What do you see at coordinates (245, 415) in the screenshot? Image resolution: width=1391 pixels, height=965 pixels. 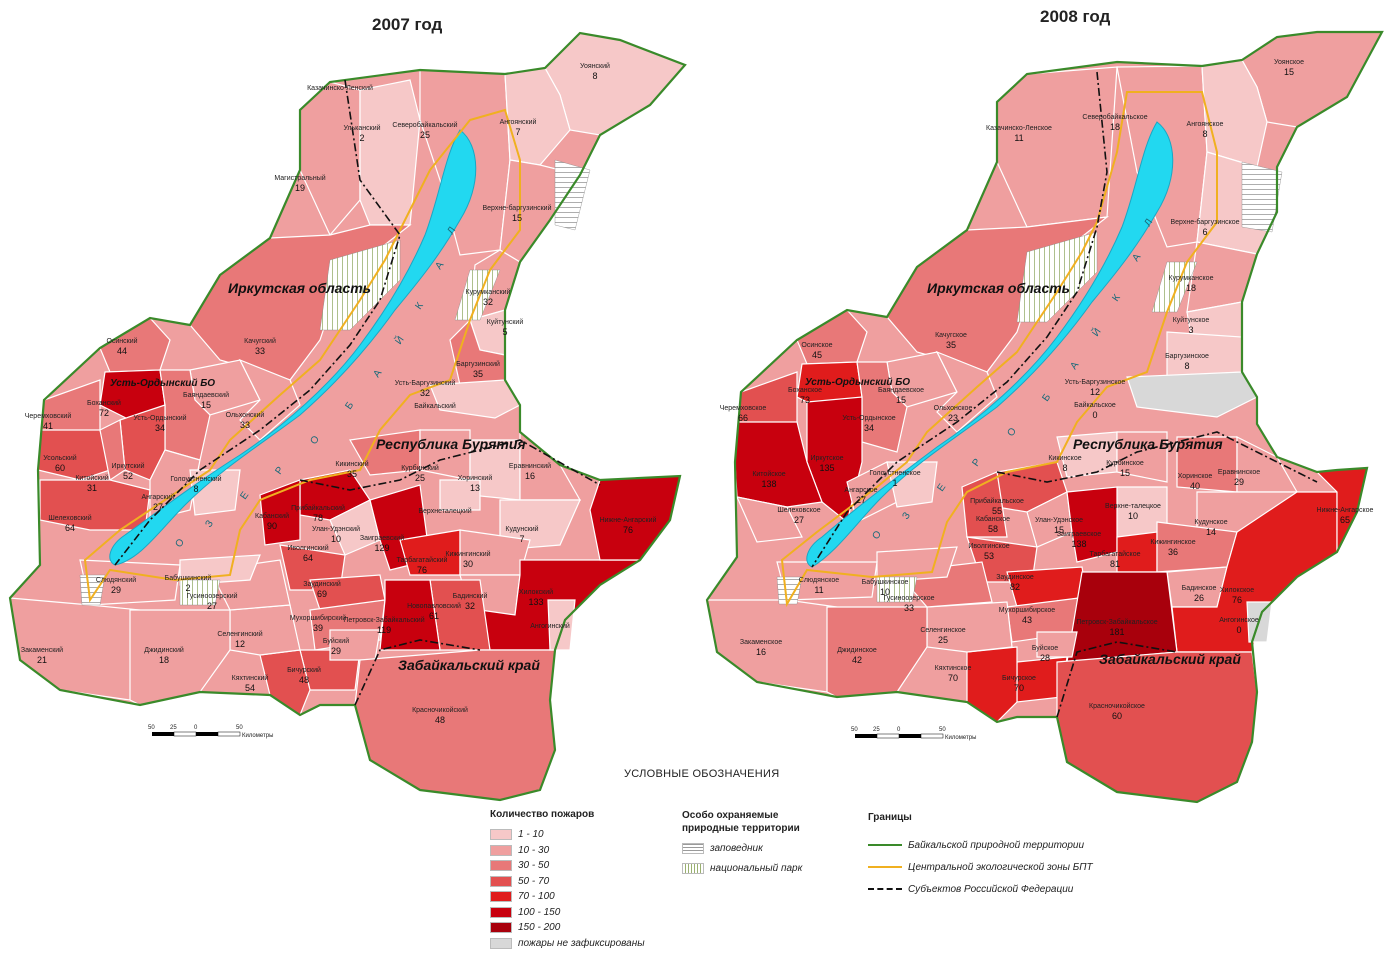 I see `district-name: Ольхонский` at bounding box center [245, 415].